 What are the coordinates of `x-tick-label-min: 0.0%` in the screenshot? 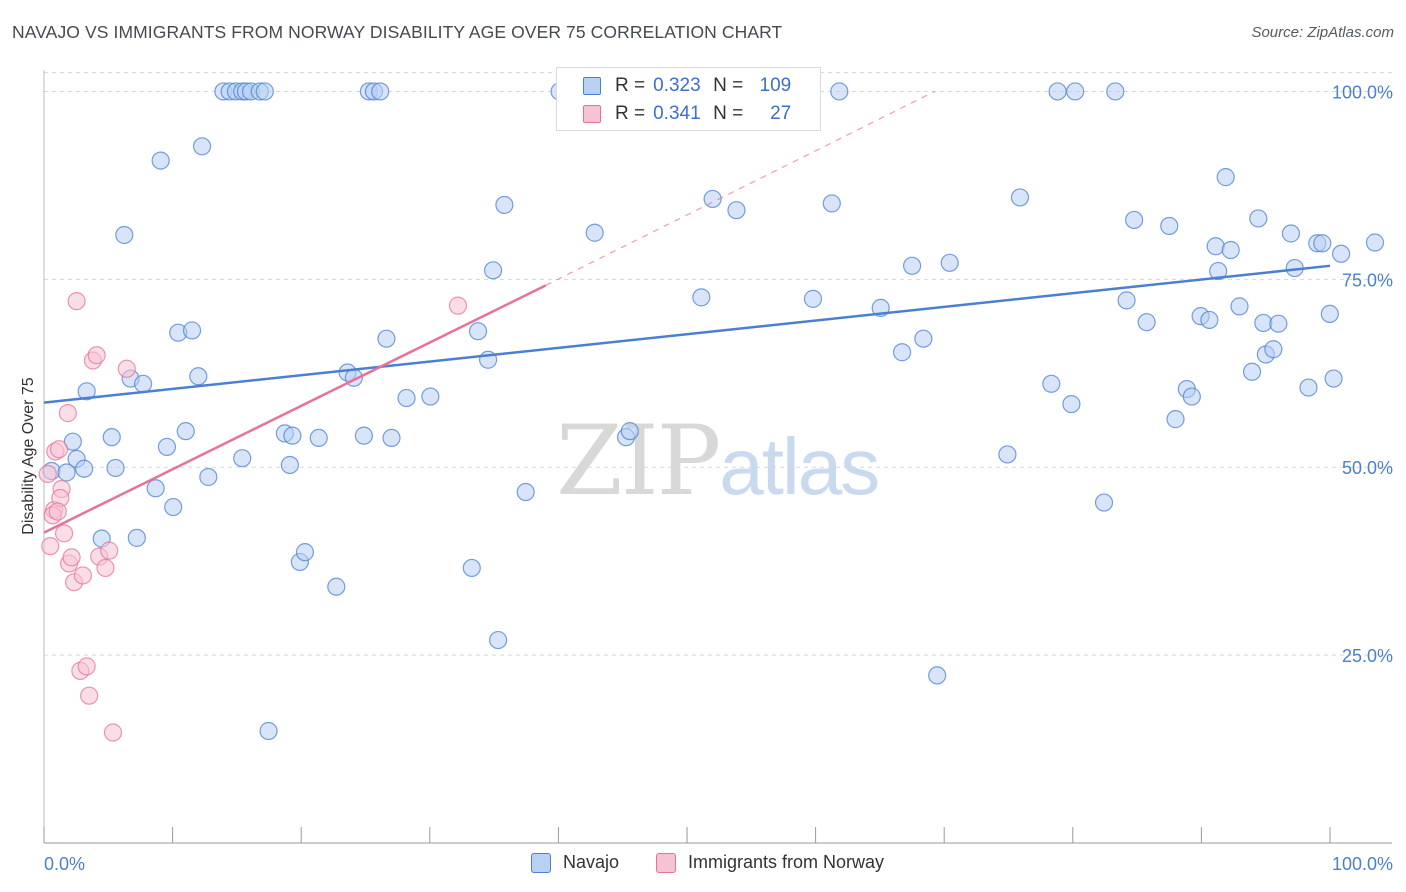 It's located at (64, 864).